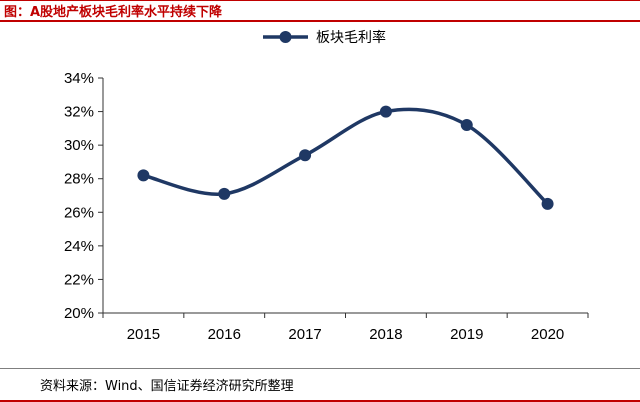 This screenshot has height=402, width=640. Describe the element at coordinates (224, 334) in the screenshot. I see `x-tick-label: 2016` at that location.